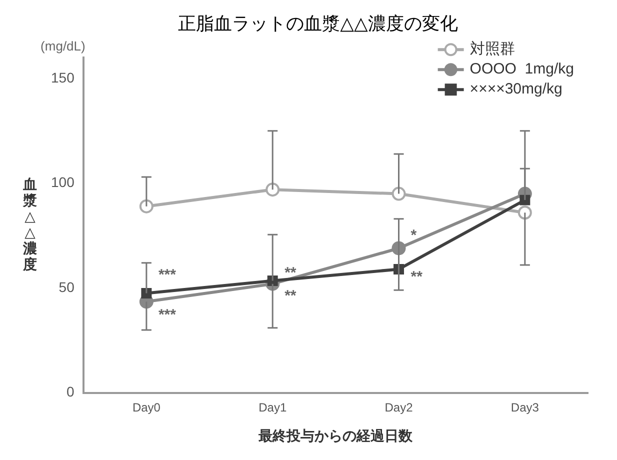 The width and height of the screenshot is (617, 460). Describe the element at coordinates (63, 77) in the screenshot. I see `y-tick-label: 150` at that location.